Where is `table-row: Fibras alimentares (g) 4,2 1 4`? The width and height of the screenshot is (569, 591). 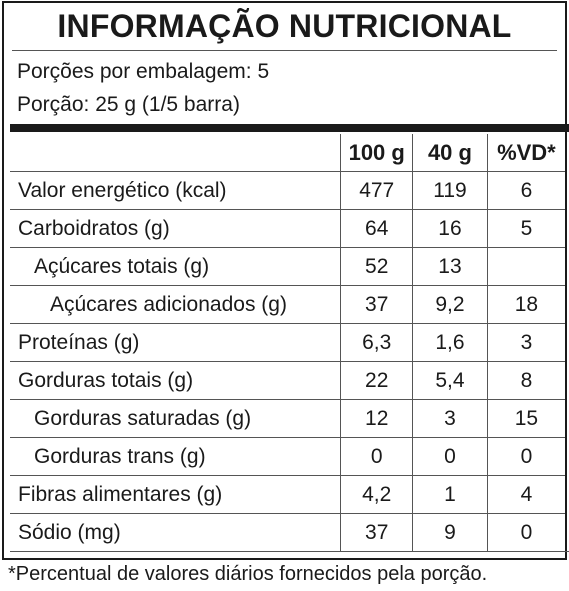 table-row: Fibras alimentares (g) 4,2 1 4 is located at coordinates (287, 494).